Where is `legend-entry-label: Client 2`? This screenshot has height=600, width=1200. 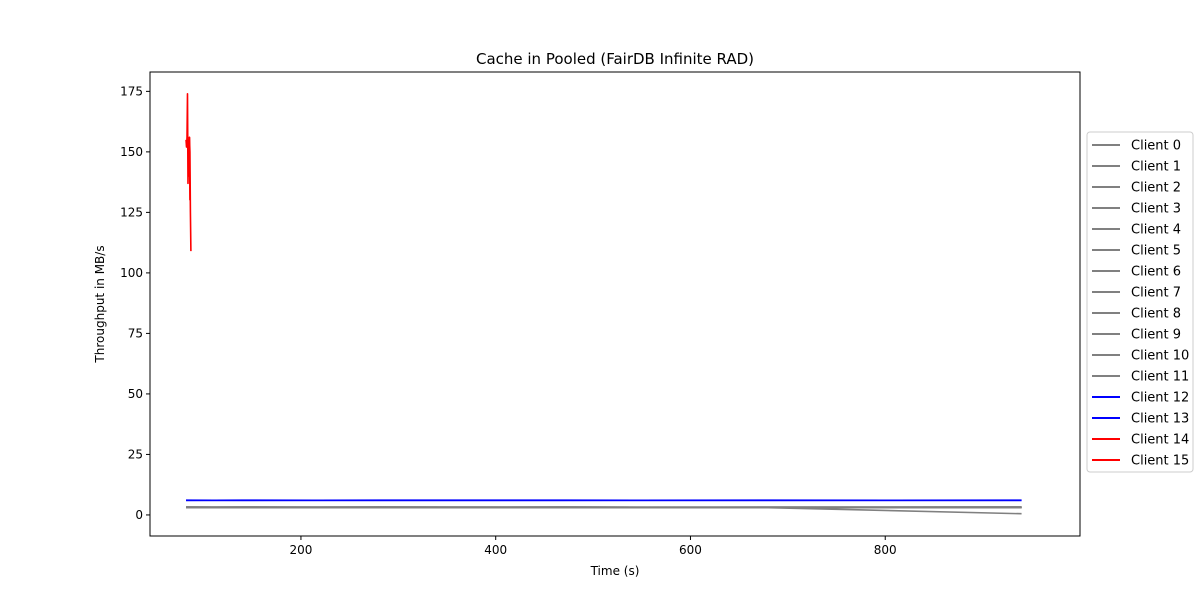 legend-entry-label: Client 2 is located at coordinates (1156, 188).